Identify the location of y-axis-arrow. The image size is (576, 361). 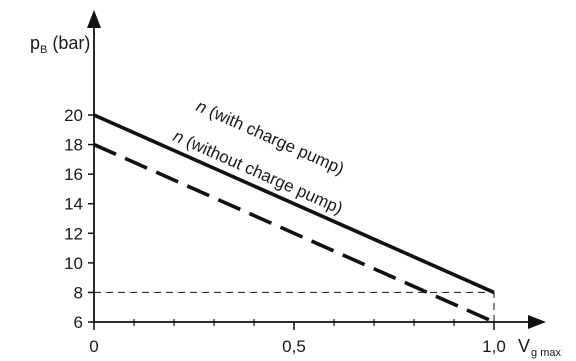
(94, 19).